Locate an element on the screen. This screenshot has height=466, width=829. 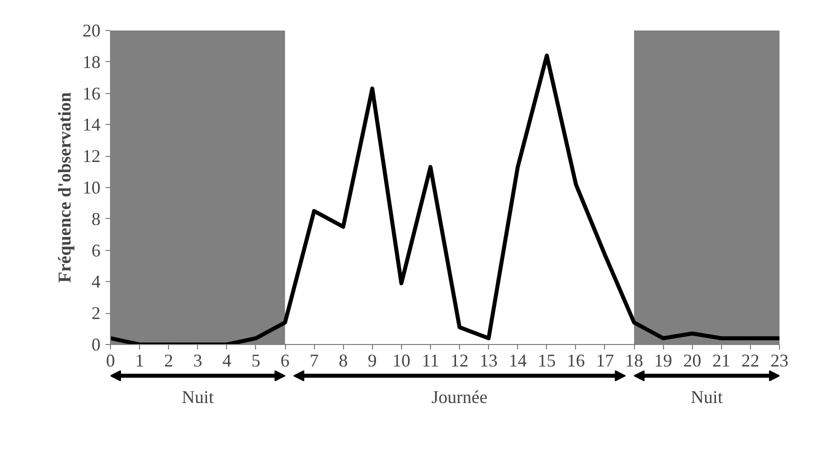
x-tick-label: 13 is located at coordinates (489, 360).